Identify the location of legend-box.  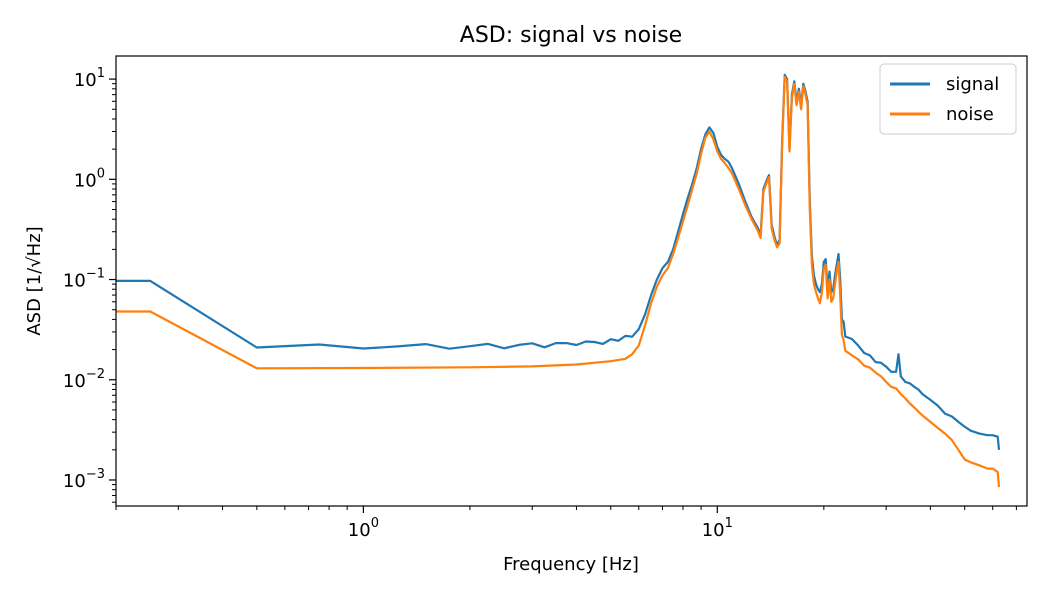
(948, 99).